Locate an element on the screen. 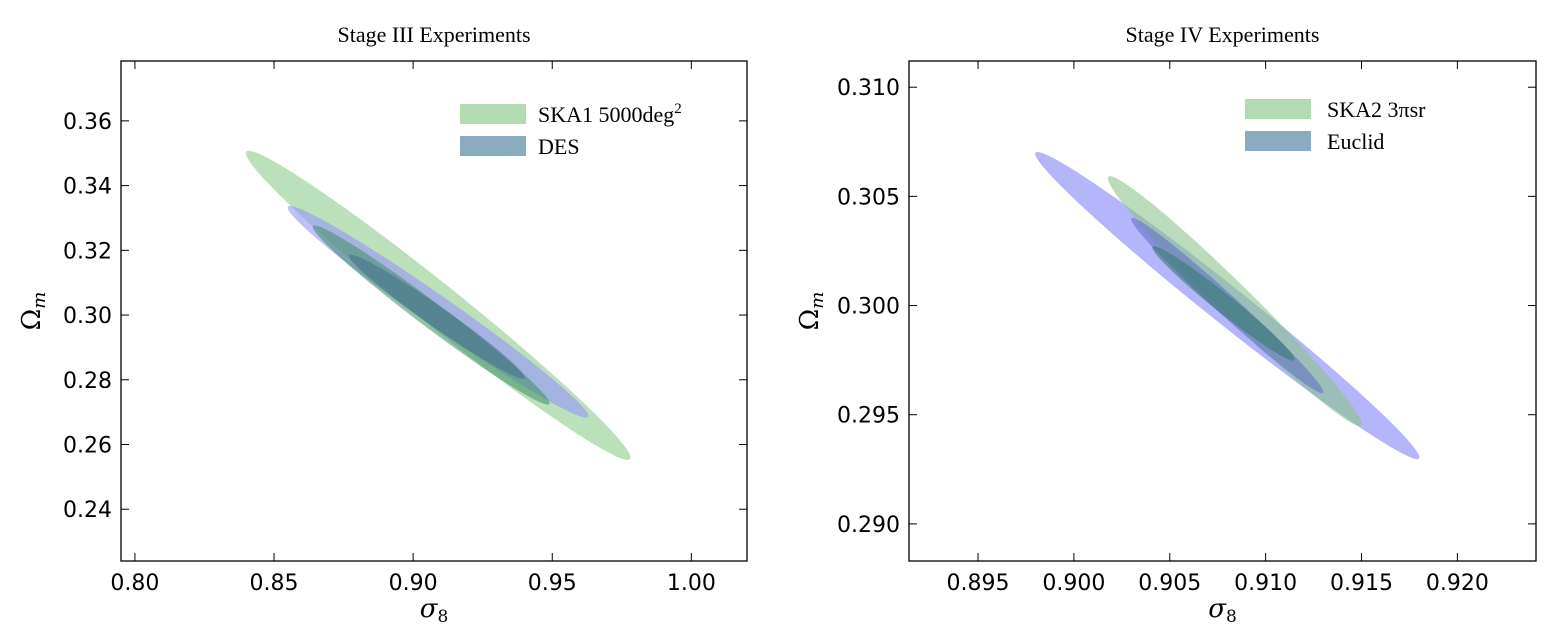 This screenshot has width=1561, height=637. y-tick-label: 0.295 is located at coordinates (868, 416).